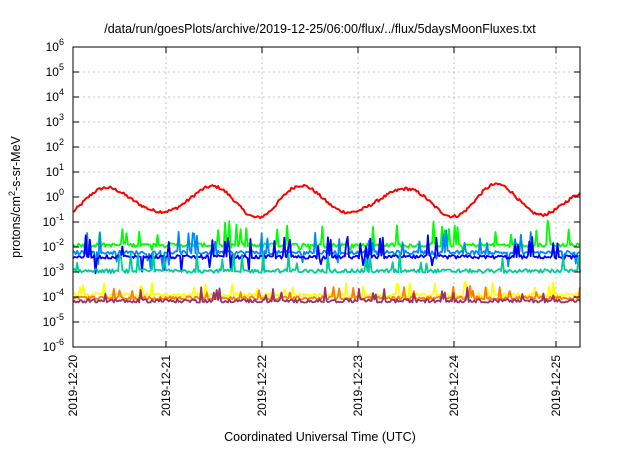 The image size is (640, 453). I want to click on y-tick-label: 10², so click(55, 145).